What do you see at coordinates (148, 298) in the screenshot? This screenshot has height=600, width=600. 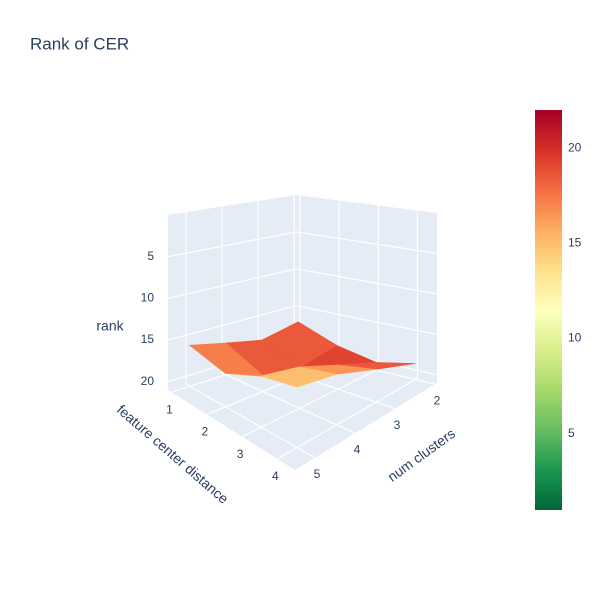 I see `z-tick-label: 10` at bounding box center [148, 298].